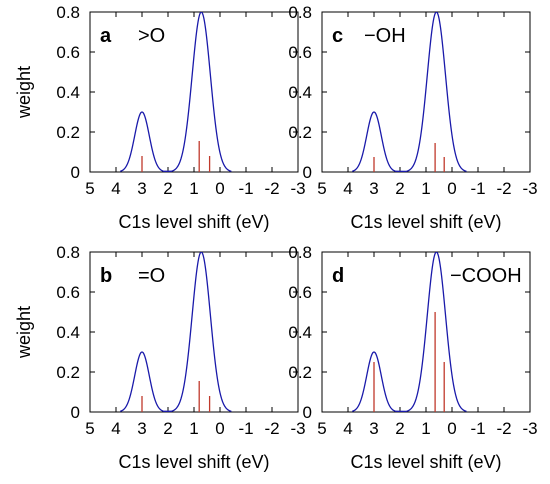  Describe the element at coordinates (486, 276) in the screenshot. I see `functional-group-label: −COOH` at that location.